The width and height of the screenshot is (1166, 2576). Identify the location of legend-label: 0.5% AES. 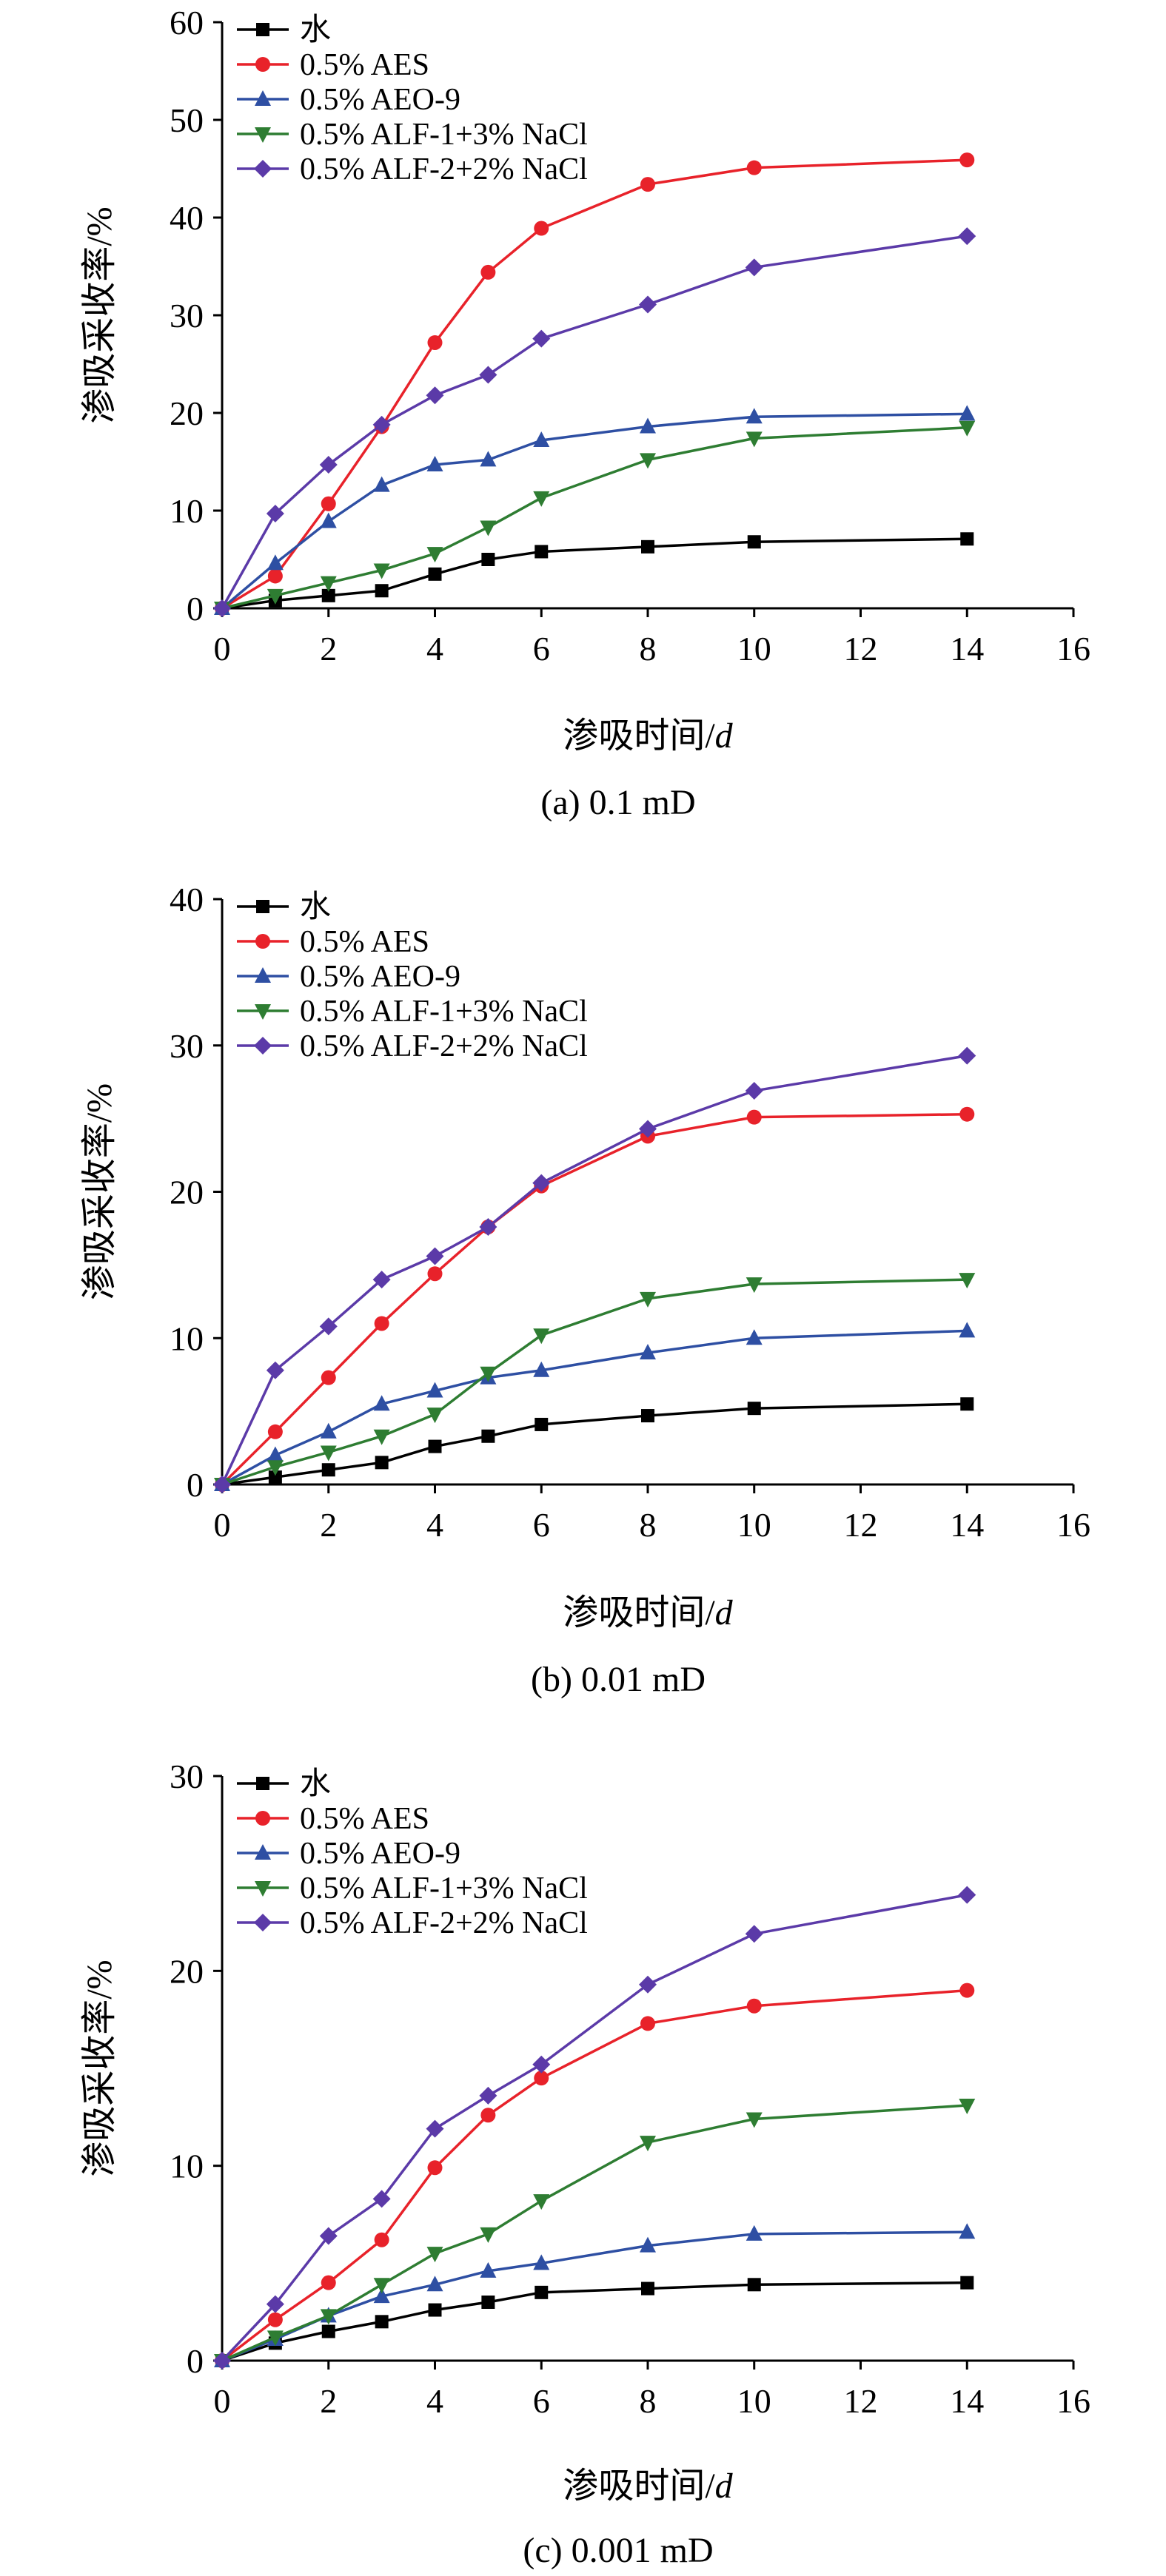
(364, 65).